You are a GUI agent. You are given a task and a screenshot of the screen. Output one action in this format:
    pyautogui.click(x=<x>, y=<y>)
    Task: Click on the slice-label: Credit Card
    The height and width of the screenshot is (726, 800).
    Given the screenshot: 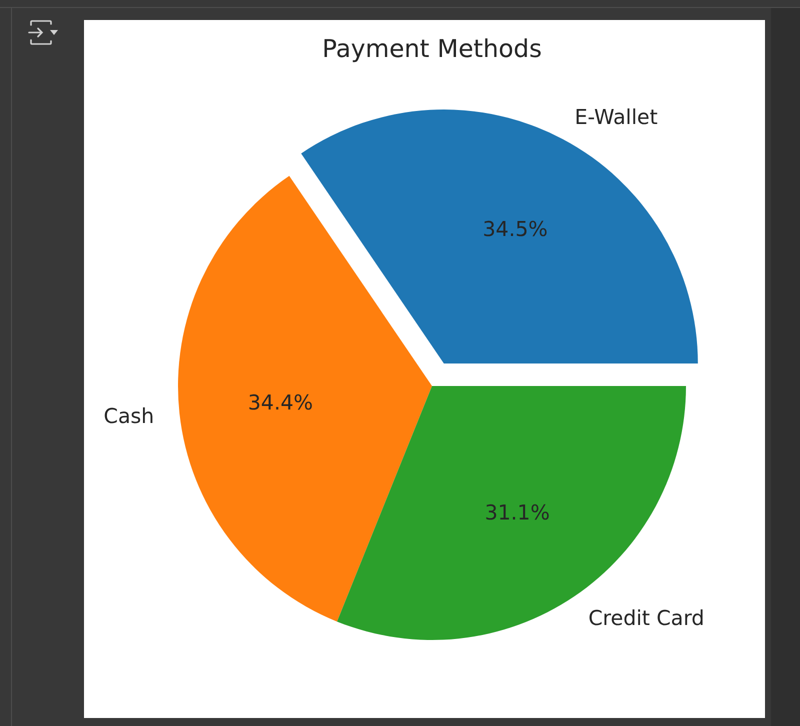 What is the action you would take?
    pyautogui.click(x=646, y=618)
    